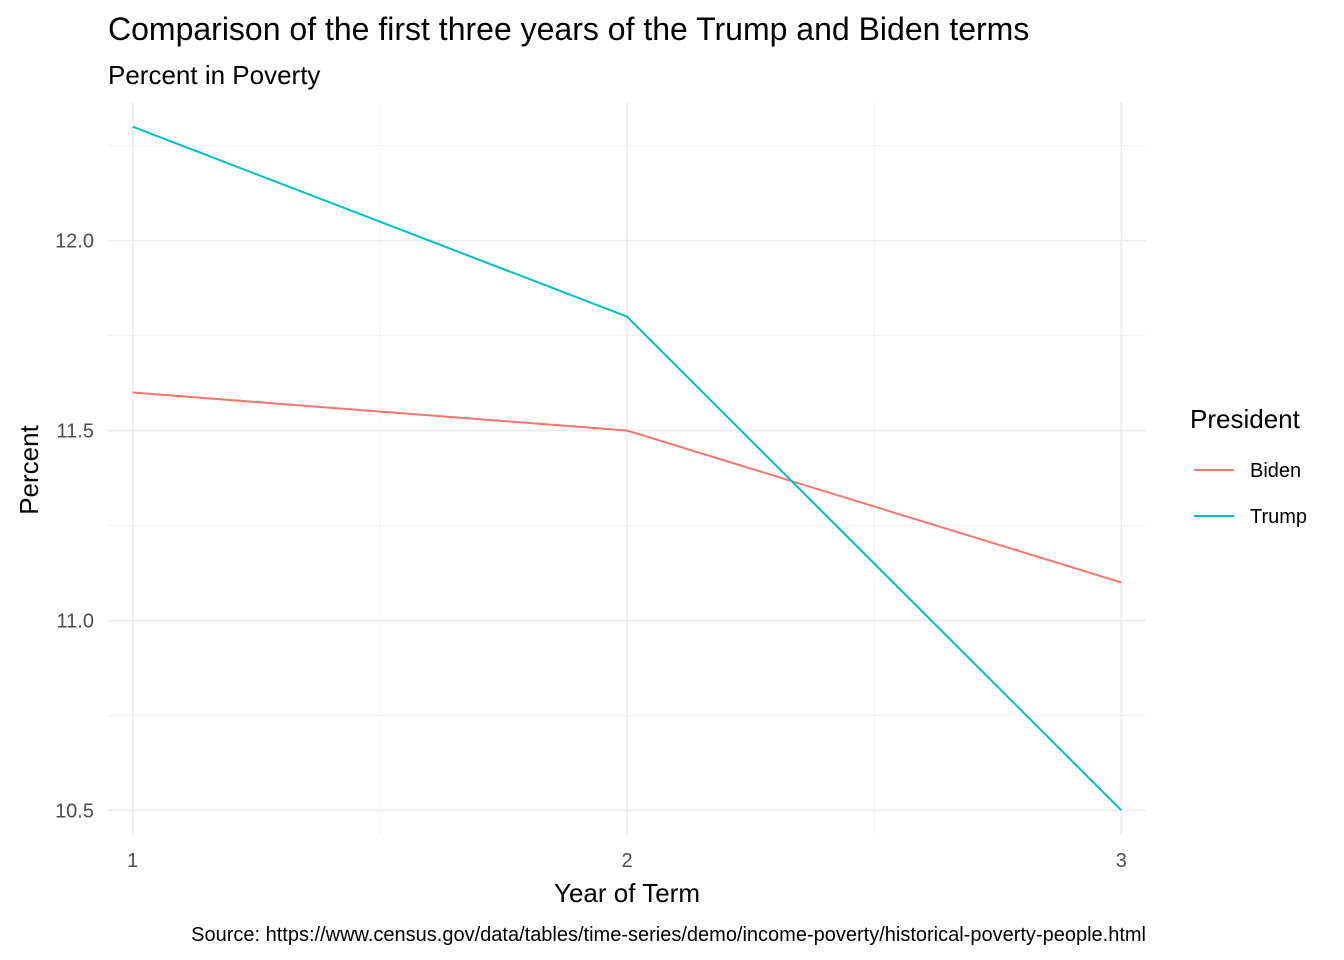 The image size is (1344, 960). What do you see at coordinates (75, 432) in the screenshot?
I see `y-tick-label: 11.5` at bounding box center [75, 432].